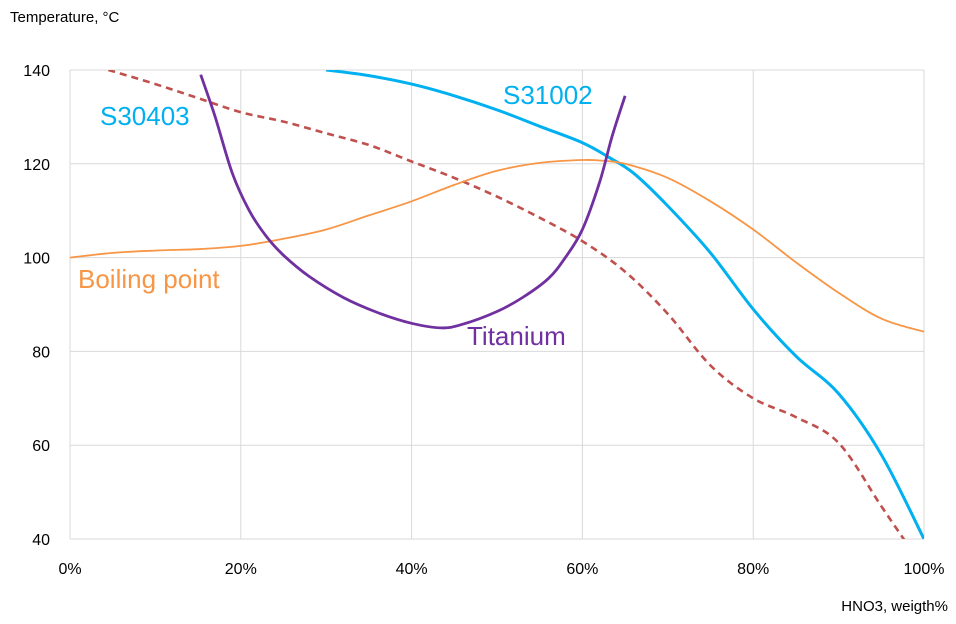  I want to click on y-tick-label: 100, so click(36, 259).